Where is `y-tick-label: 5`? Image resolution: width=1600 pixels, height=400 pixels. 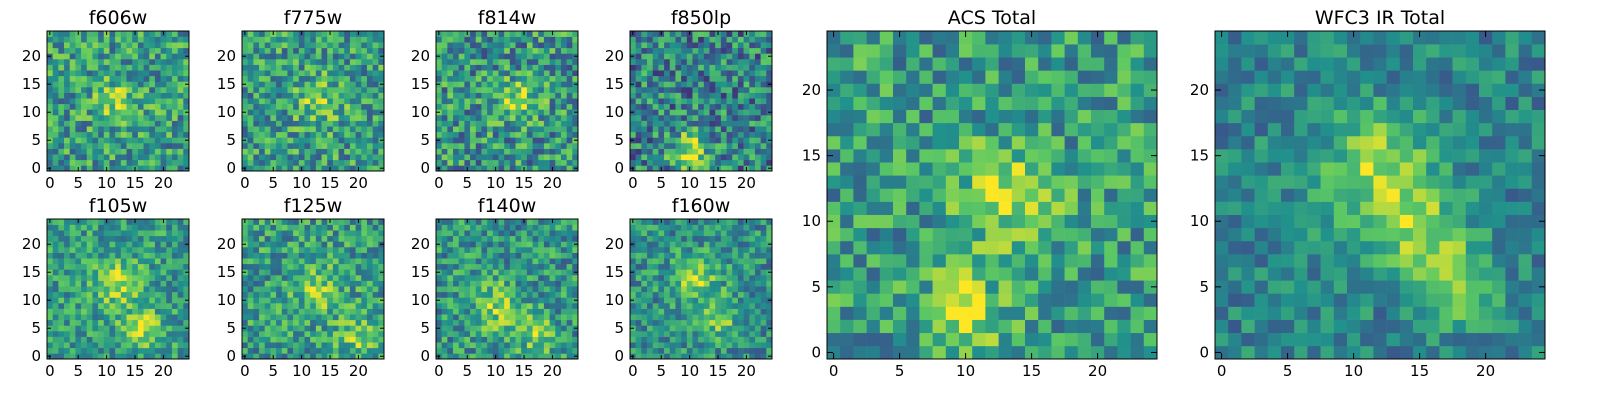 y-tick-label: 5 is located at coordinates (36, 140).